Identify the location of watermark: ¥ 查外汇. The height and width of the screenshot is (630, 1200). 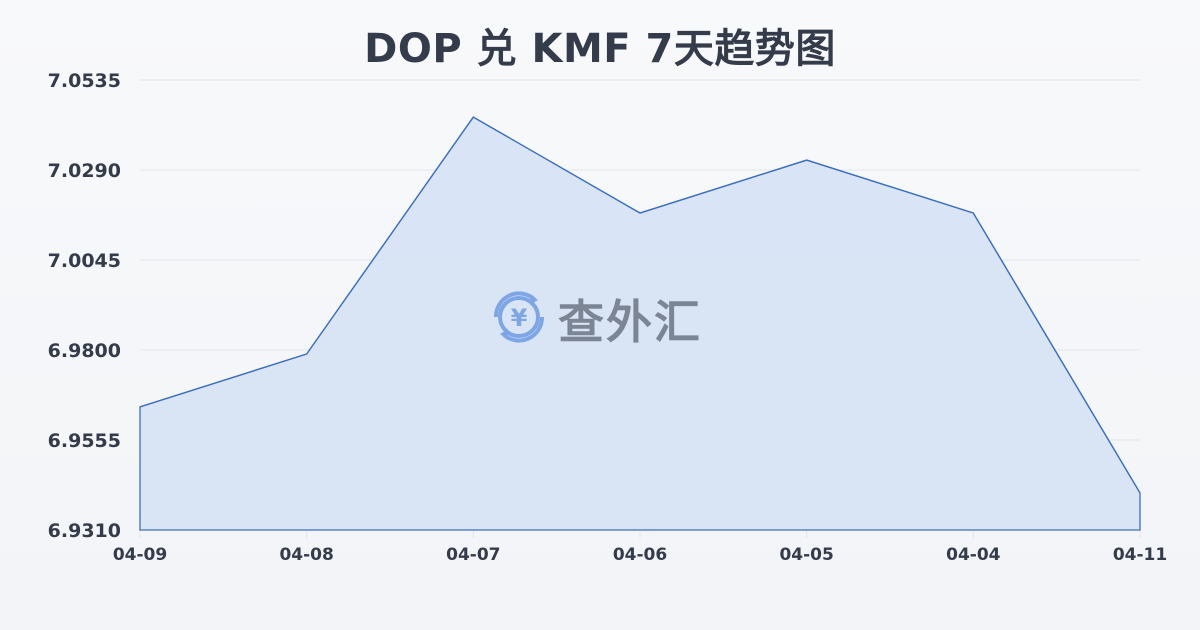
(595, 319).